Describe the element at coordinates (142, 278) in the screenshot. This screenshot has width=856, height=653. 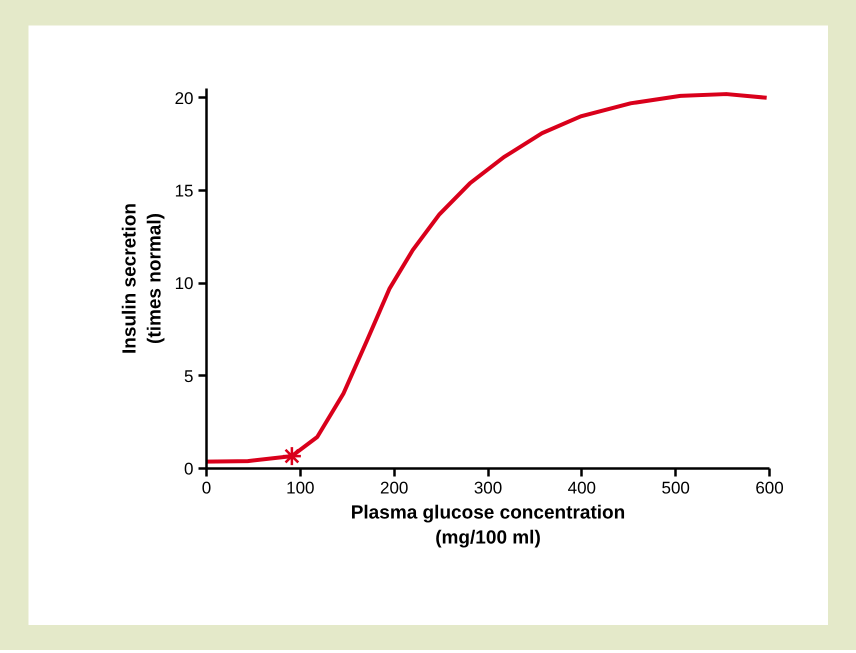
I see `y-axis-title: Insulin secretion (times normal)` at that location.